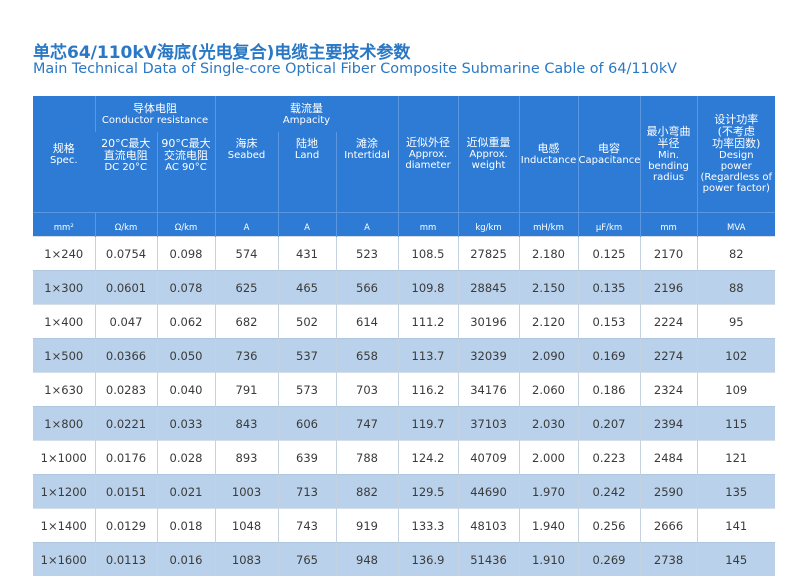  What do you see at coordinates (669, 177) in the screenshot?
I see `header-bending-en3: radius` at bounding box center [669, 177].